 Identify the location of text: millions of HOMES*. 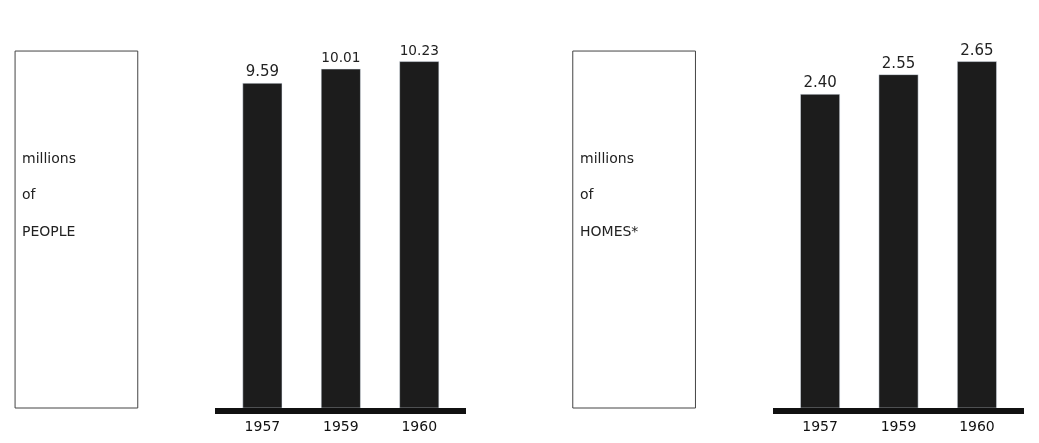
(609, 194).